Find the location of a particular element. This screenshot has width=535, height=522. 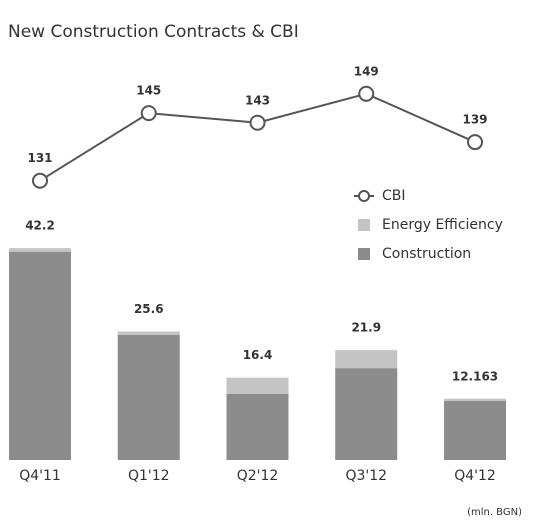

unit-note: (mln. BGN) is located at coordinates (494, 512).